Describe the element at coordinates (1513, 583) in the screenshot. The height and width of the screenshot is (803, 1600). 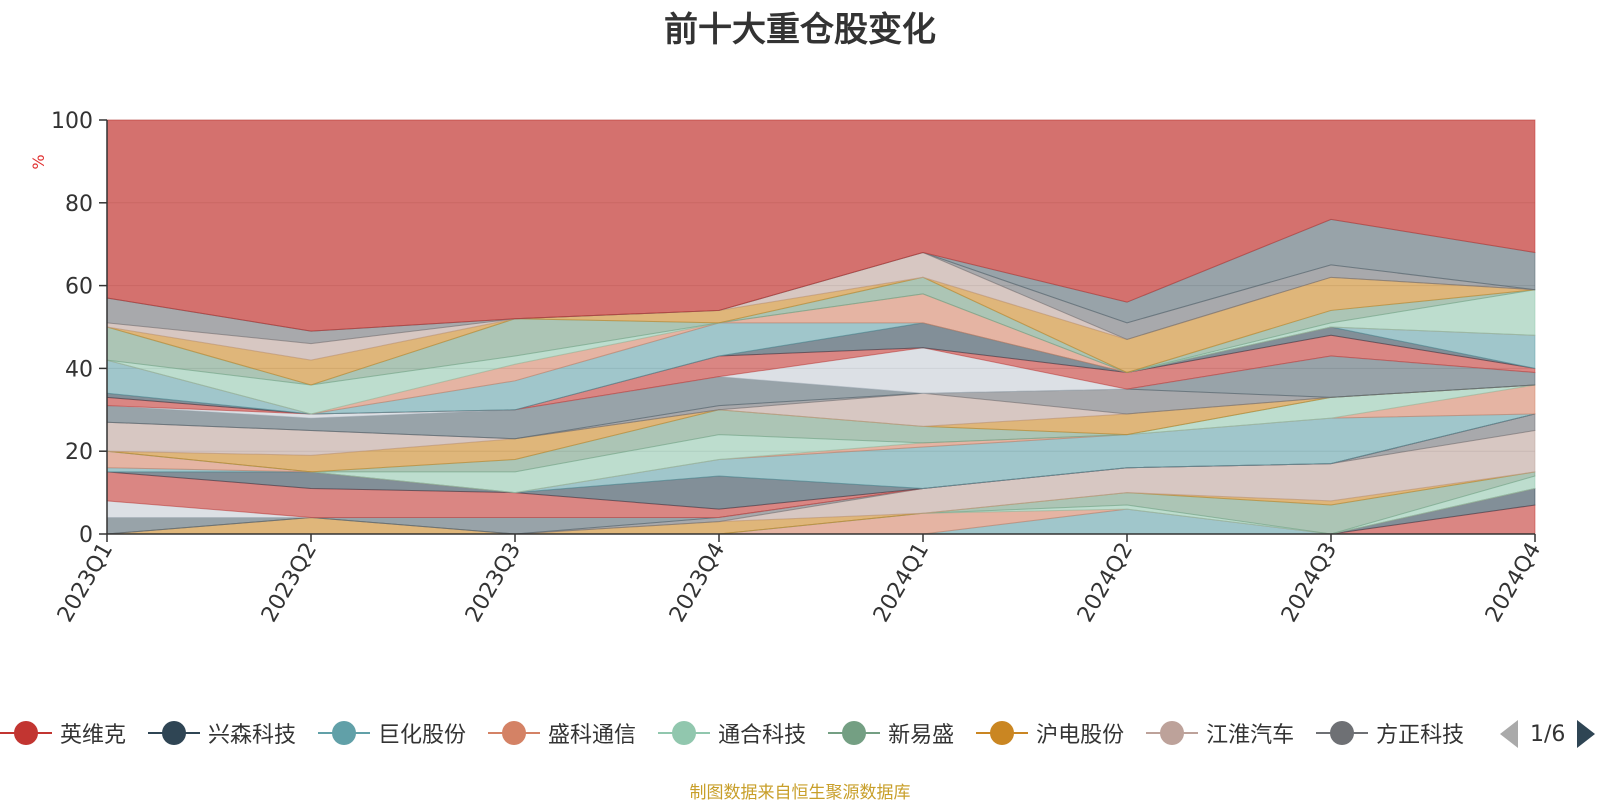
I see `x-tick-label: 2024Q4` at that location.